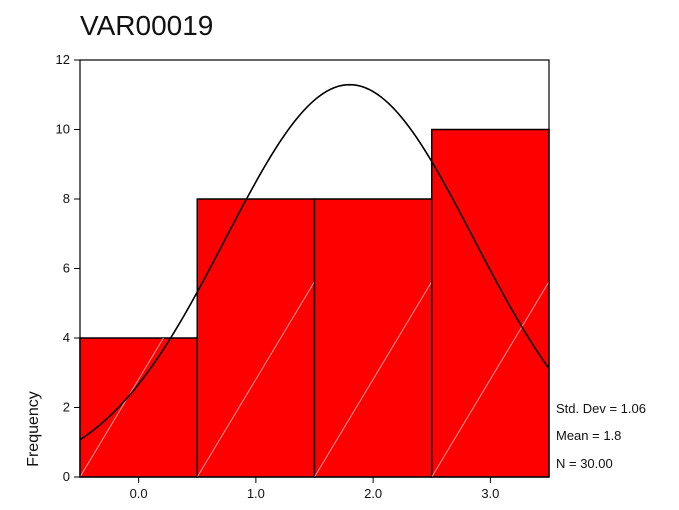  What do you see at coordinates (584, 463) in the screenshot?
I see `n-stat: N = 30.00` at bounding box center [584, 463].